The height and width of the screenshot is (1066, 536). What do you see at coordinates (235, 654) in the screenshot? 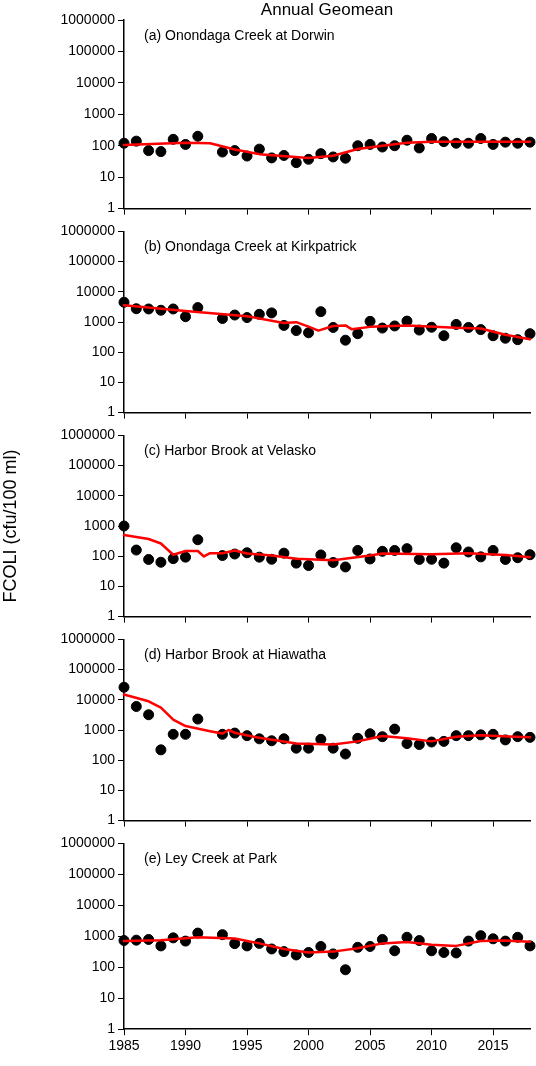
I see `annotation: (d) Harbor Brook at Hiawatha` at bounding box center [235, 654].